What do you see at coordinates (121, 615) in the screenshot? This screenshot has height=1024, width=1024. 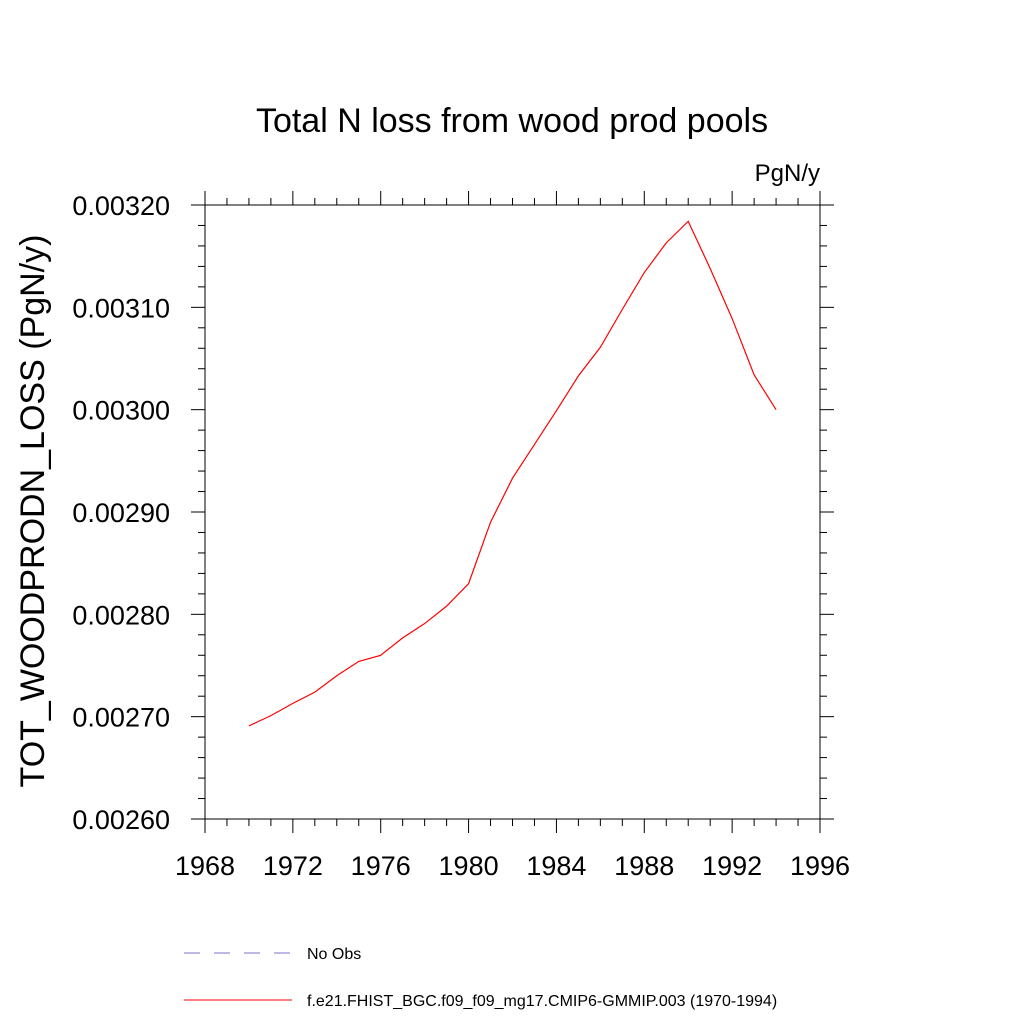 I see `y-tick-label: 0.00280` at bounding box center [121, 615].